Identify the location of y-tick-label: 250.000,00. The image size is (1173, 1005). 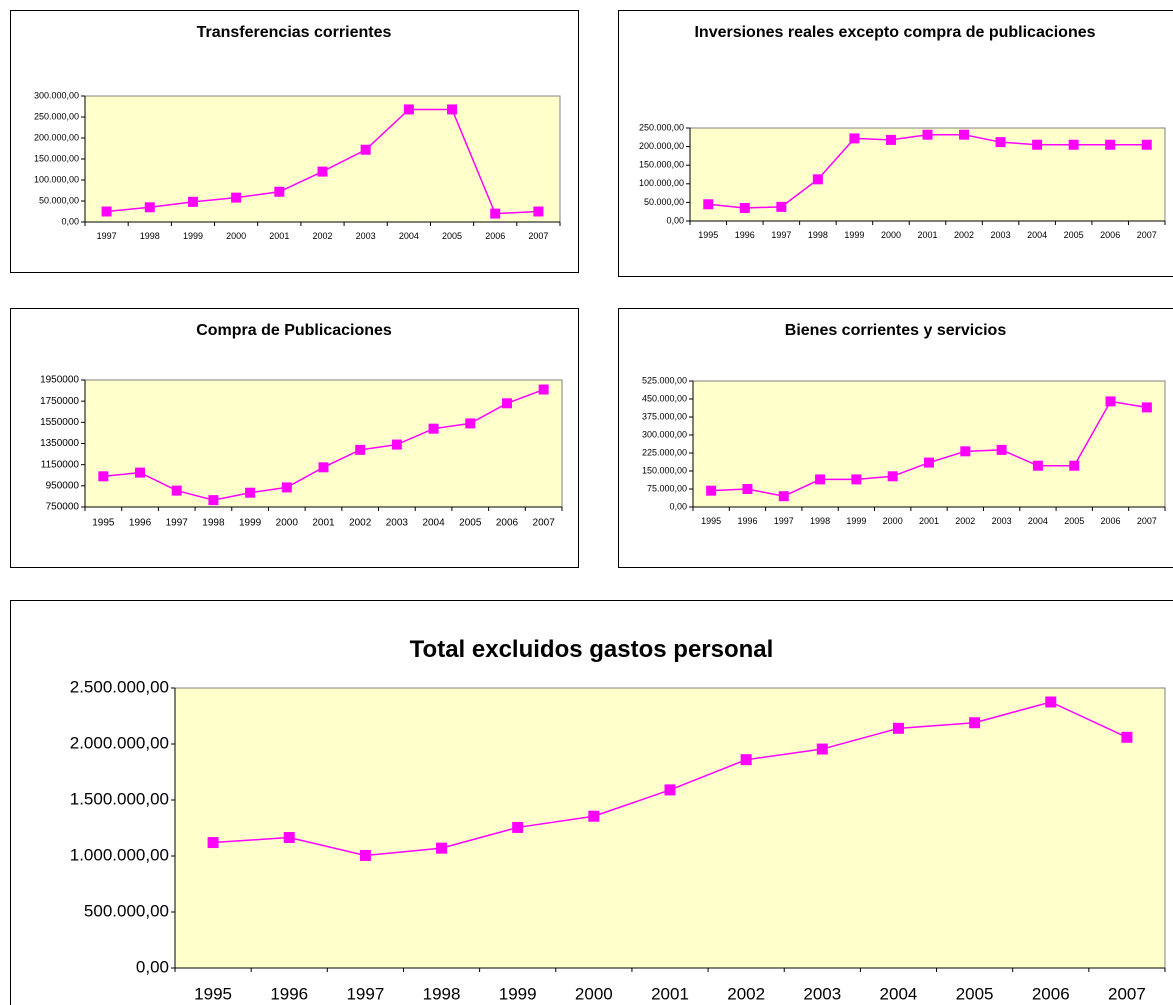
(661, 127).